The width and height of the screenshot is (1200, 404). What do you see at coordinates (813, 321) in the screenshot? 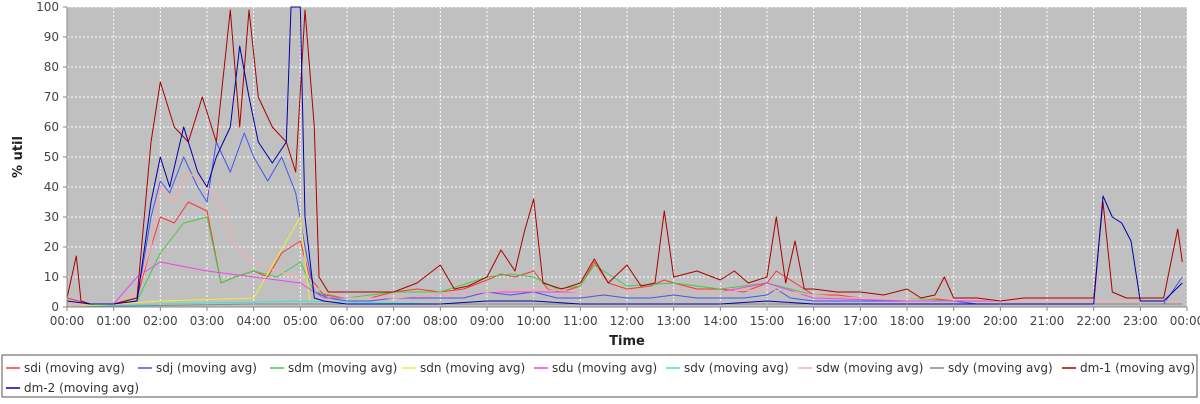
I see `x-tick-label: 16:00` at bounding box center [813, 321].